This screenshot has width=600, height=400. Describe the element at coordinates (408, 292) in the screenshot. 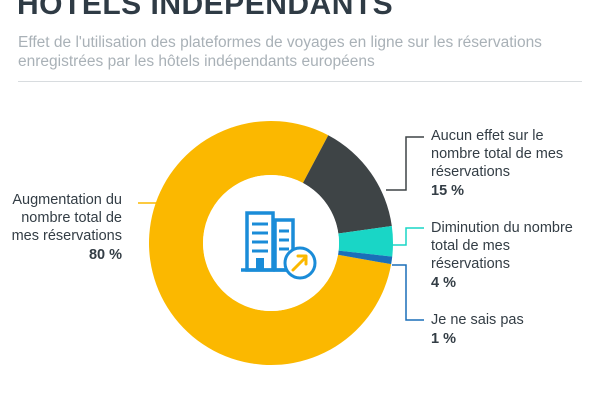

I see `leader-ne-sais-pas` at that location.